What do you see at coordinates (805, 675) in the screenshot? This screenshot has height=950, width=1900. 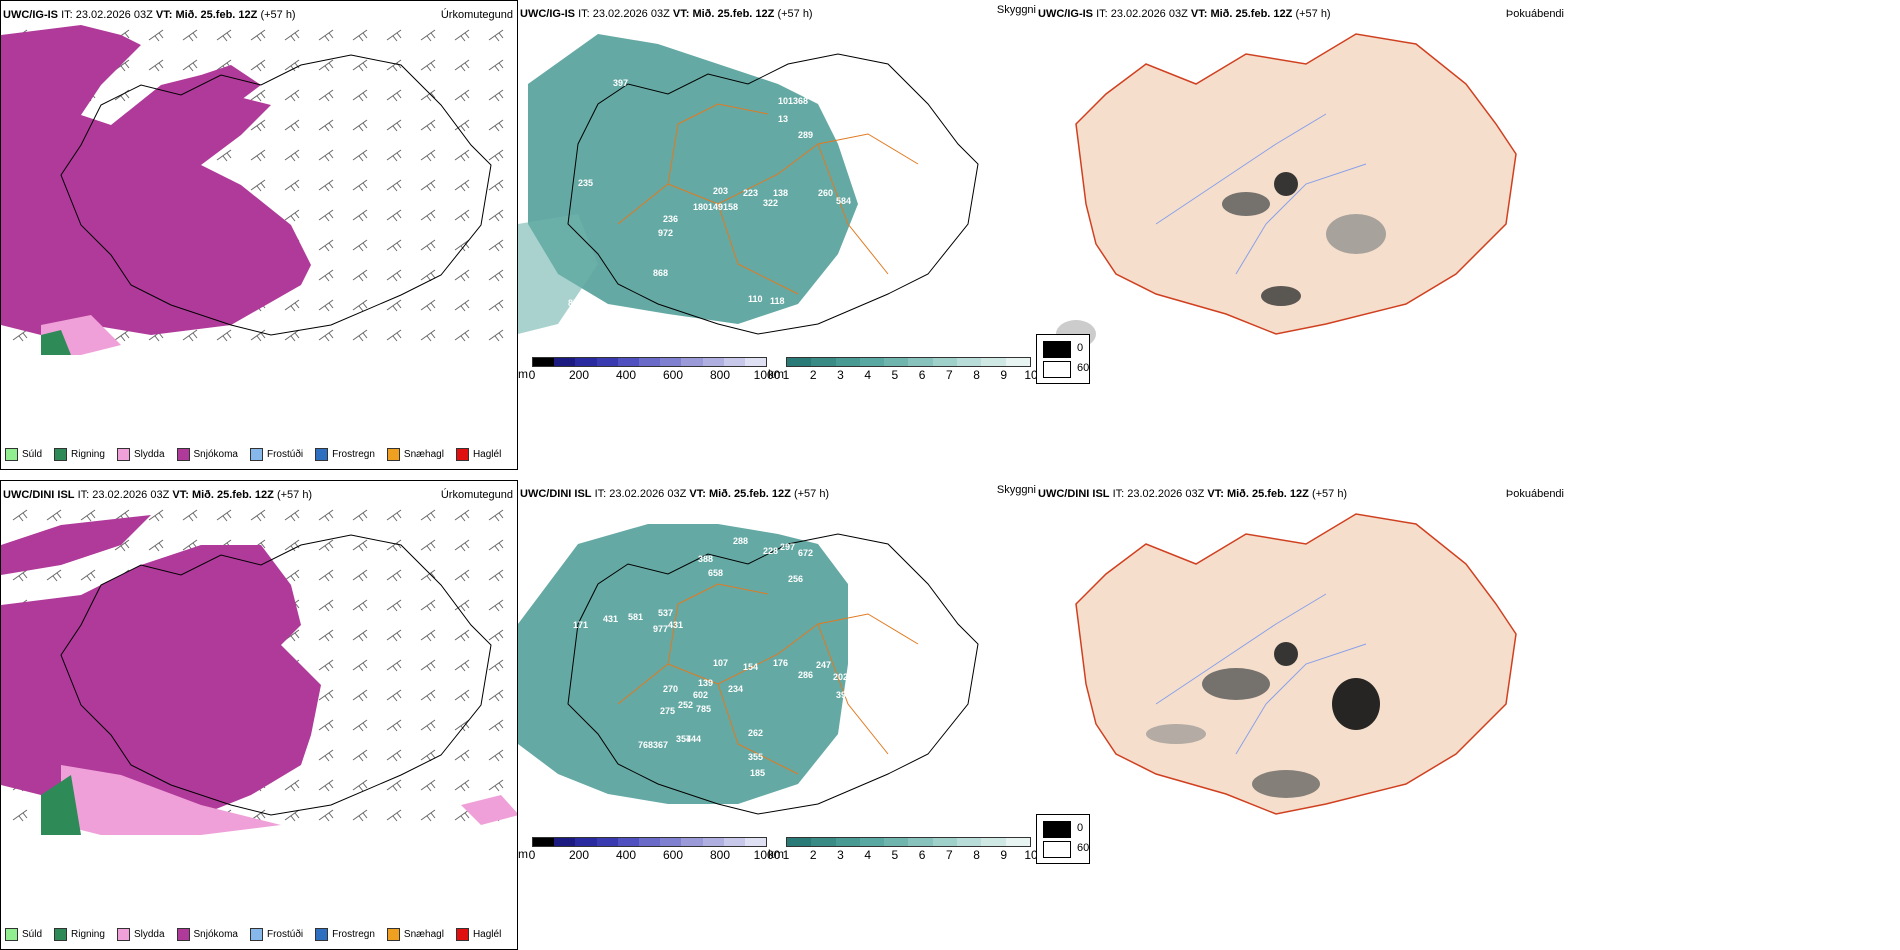 I see `visibility-value-label: 286` at bounding box center [805, 675].